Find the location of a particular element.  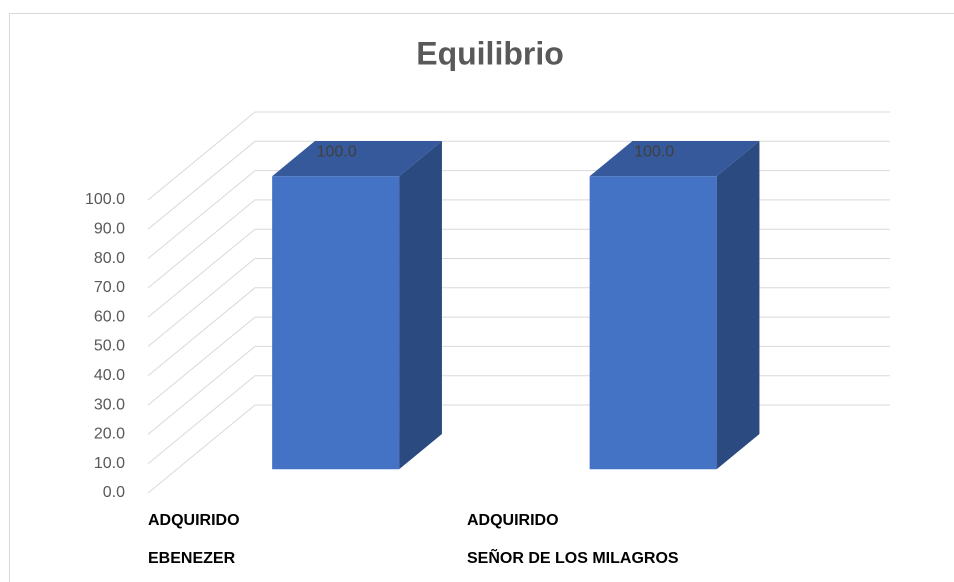

y-tick-label: 10.0 is located at coordinates (109, 463).